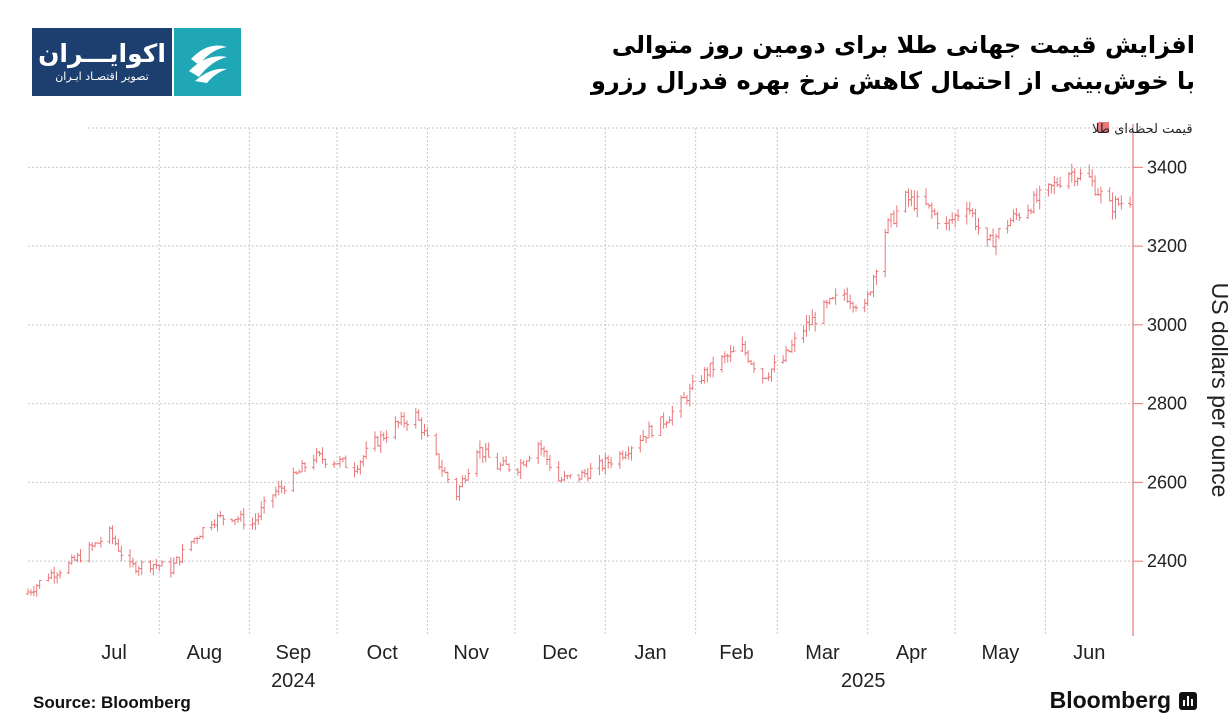 The height and width of the screenshot is (717, 1228). Describe the element at coordinates (471, 653) in the screenshot. I see `x-tick-label: Nov` at that location.